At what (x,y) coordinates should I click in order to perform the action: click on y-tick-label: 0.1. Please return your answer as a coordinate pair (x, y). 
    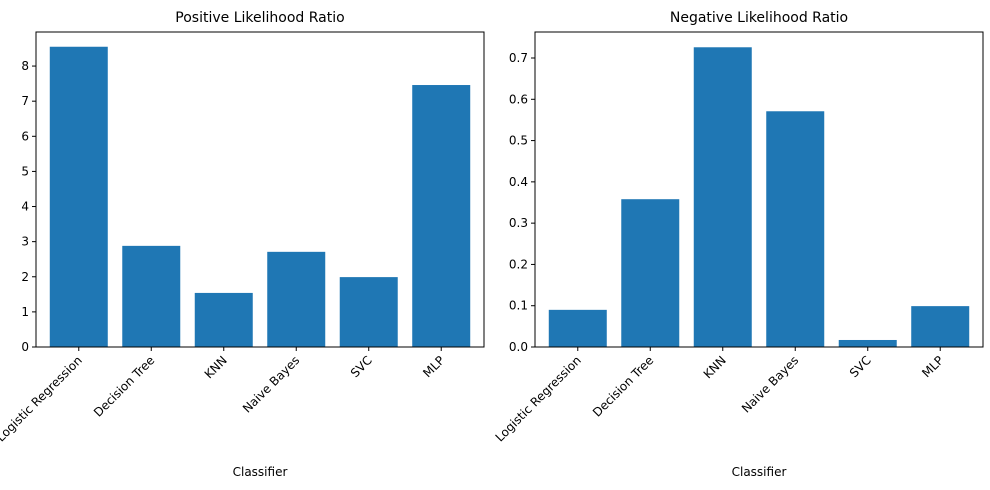
    Looking at the image, I should click on (518, 306).